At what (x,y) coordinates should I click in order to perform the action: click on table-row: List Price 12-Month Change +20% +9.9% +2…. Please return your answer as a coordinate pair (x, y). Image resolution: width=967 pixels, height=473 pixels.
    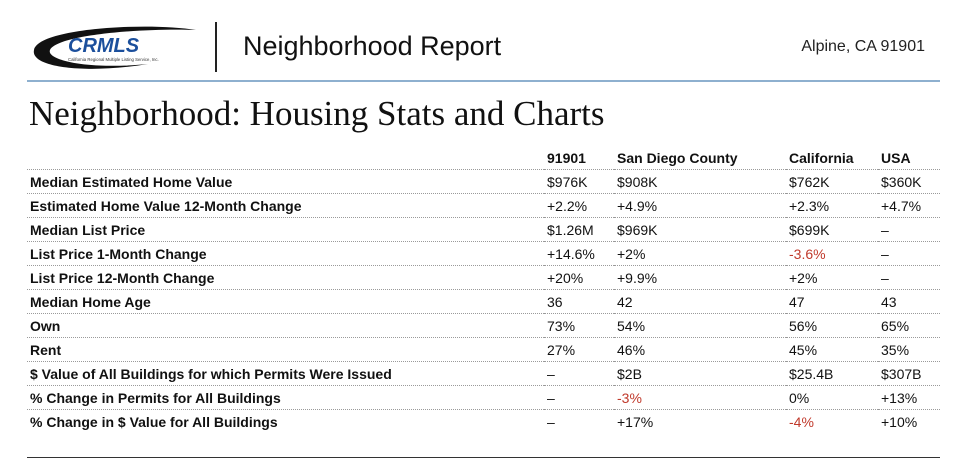
    Looking at the image, I should click on (483, 277).